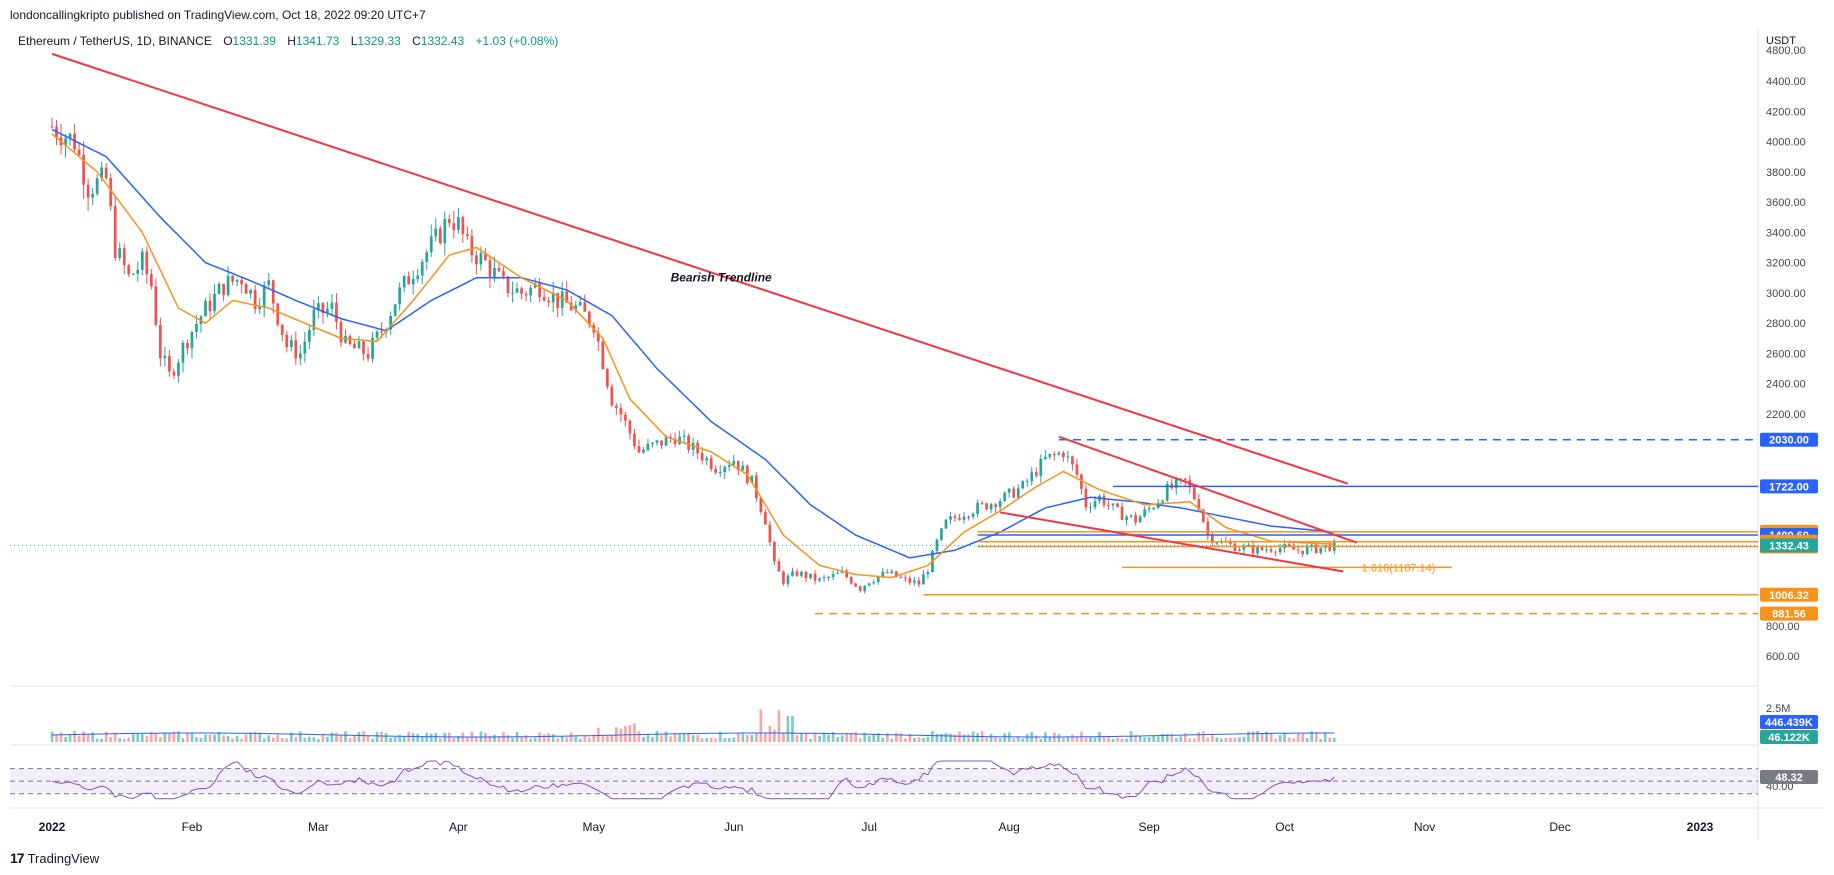 The width and height of the screenshot is (1834, 875). Describe the element at coordinates (1786, 233) in the screenshot. I see `y-tick-label: 3400.00` at that location.